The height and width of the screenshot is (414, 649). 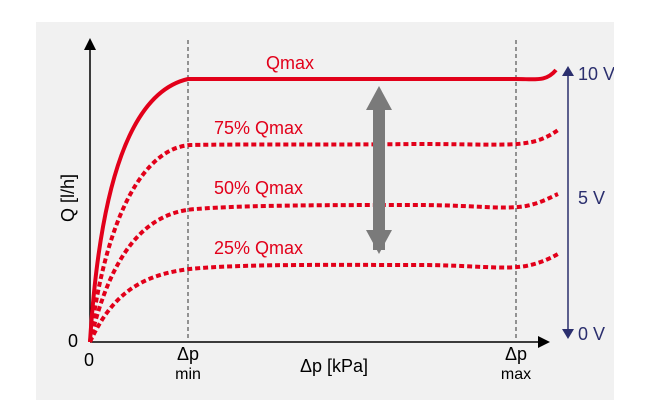 What do you see at coordinates (258, 188) in the screenshot?
I see `label-50-qmax: 50% Qmax` at bounding box center [258, 188].